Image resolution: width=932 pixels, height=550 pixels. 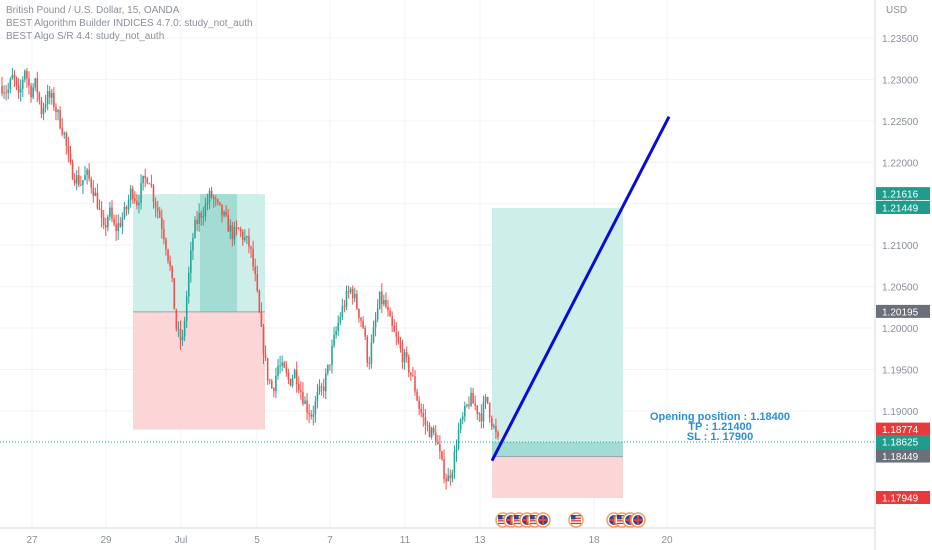 What do you see at coordinates (900, 163) in the screenshot?
I see `price-tick-label: 1.22000` at bounding box center [900, 163].